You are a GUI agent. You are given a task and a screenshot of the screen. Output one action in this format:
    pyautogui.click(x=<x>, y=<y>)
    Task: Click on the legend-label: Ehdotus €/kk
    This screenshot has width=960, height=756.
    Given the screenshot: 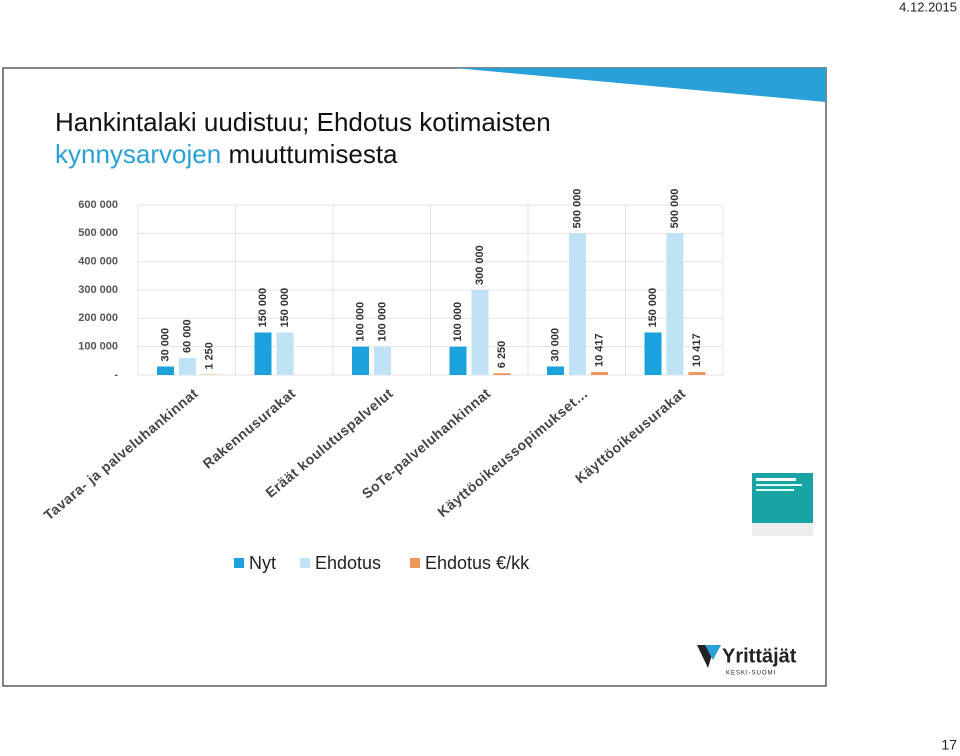 What is the action you would take?
    pyautogui.click(x=477, y=563)
    